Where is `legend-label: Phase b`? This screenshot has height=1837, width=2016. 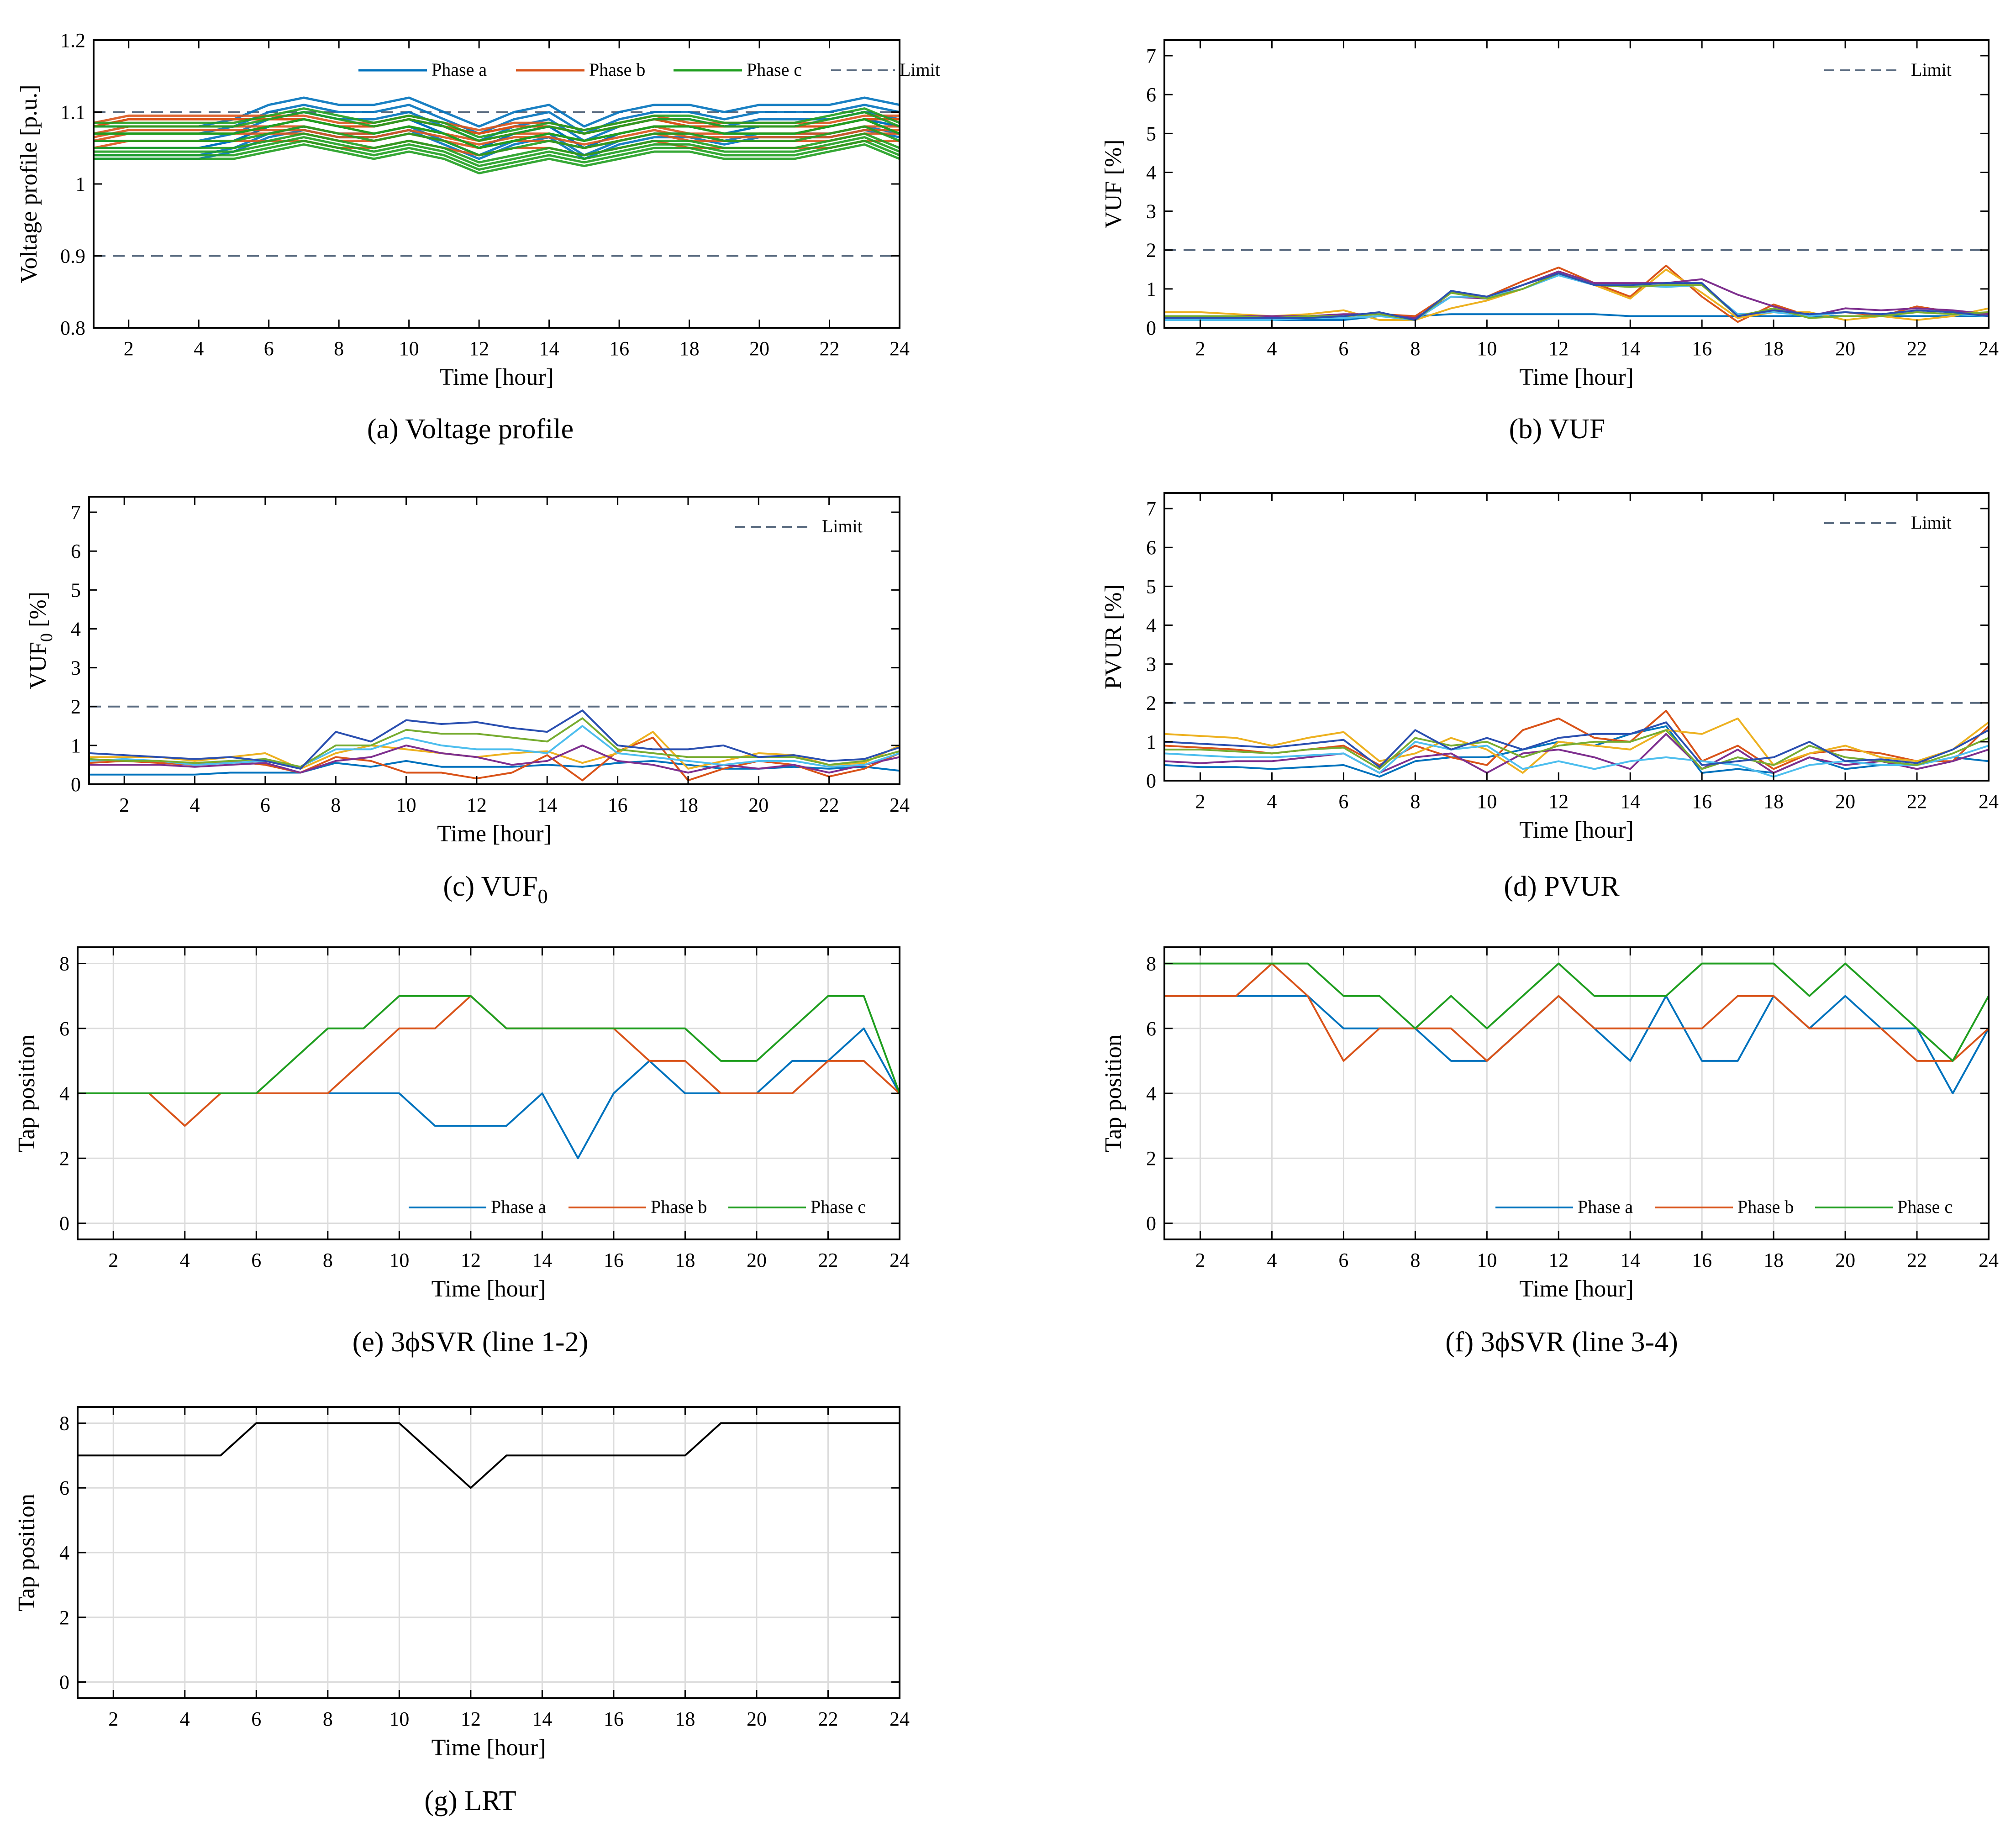
legend-label: Phase b is located at coordinates (1765, 1207).